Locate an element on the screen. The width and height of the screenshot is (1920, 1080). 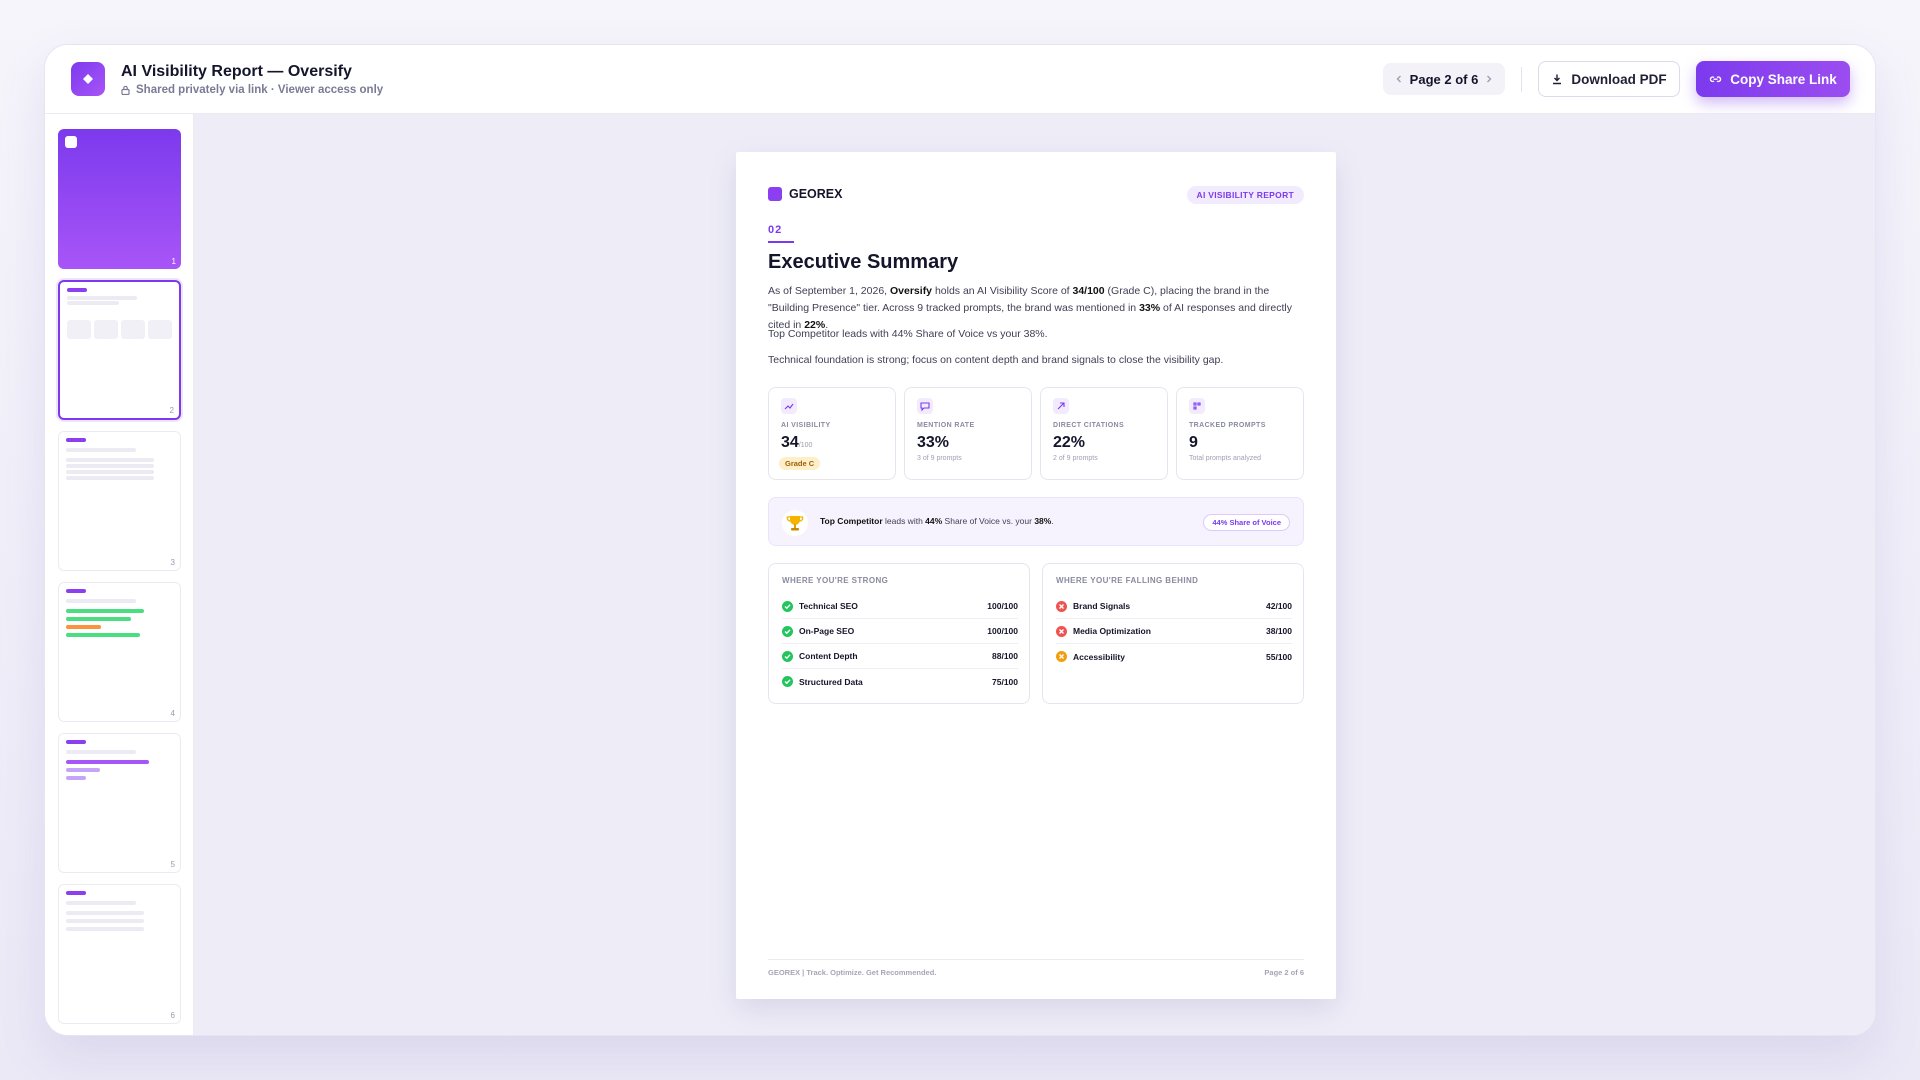
thumb-page-number: 1 is located at coordinates (173, 261).